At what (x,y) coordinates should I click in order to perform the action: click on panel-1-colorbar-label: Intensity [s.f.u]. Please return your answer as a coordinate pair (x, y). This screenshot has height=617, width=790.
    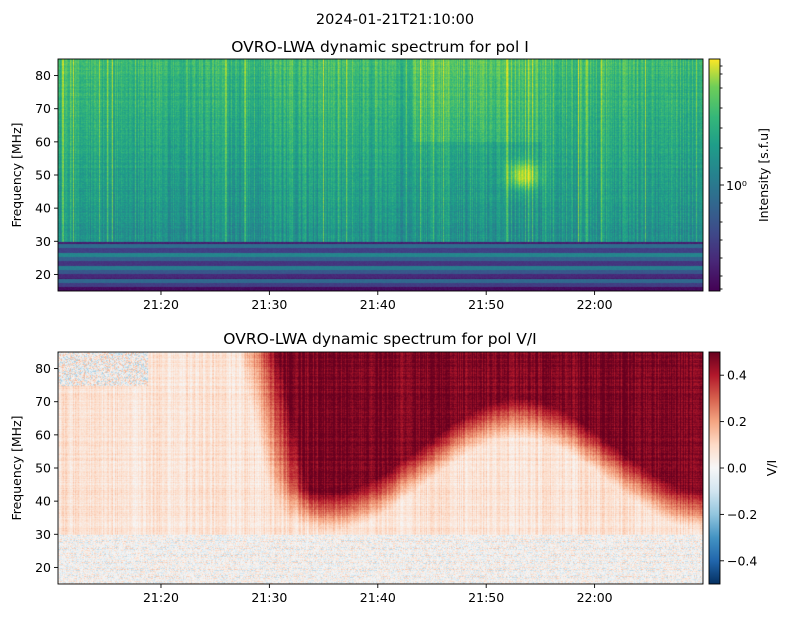
    Looking at the image, I should click on (763, 175).